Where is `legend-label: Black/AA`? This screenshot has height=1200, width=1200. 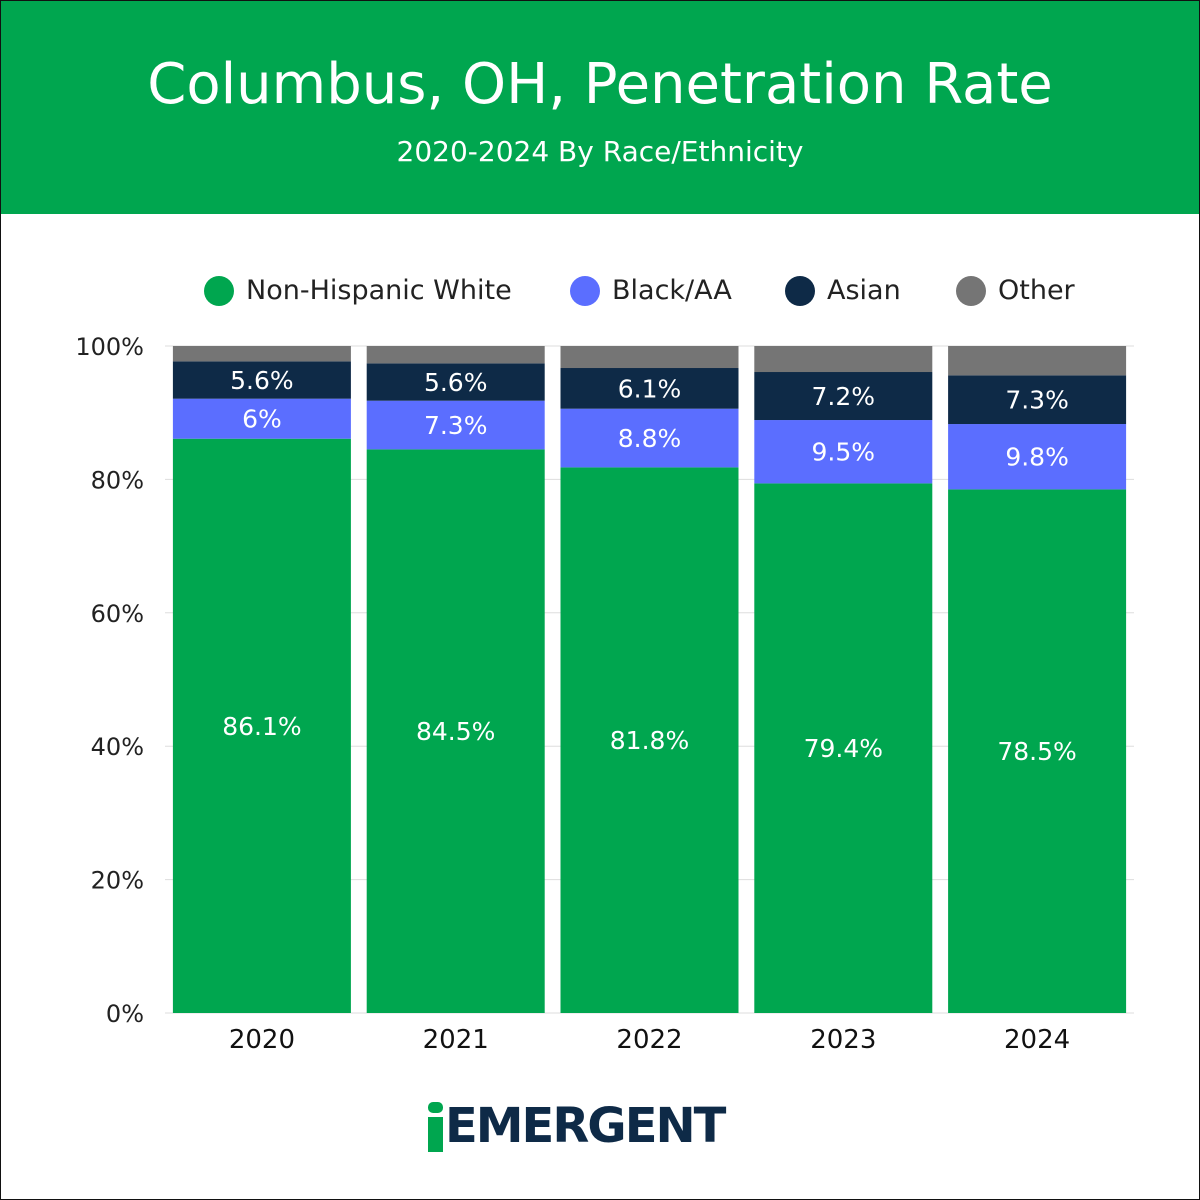 legend-label: Black/AA is located at coordinates (672, 290).